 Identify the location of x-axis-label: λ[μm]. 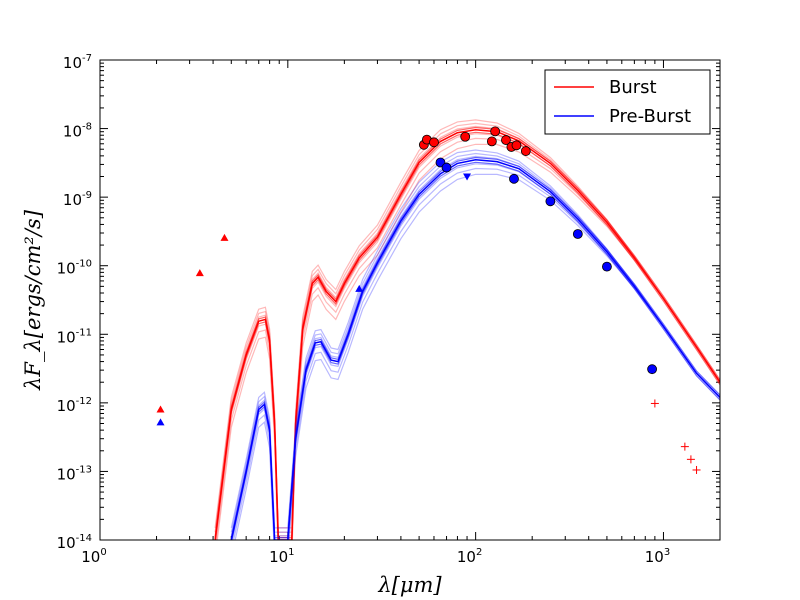
(409, 585).